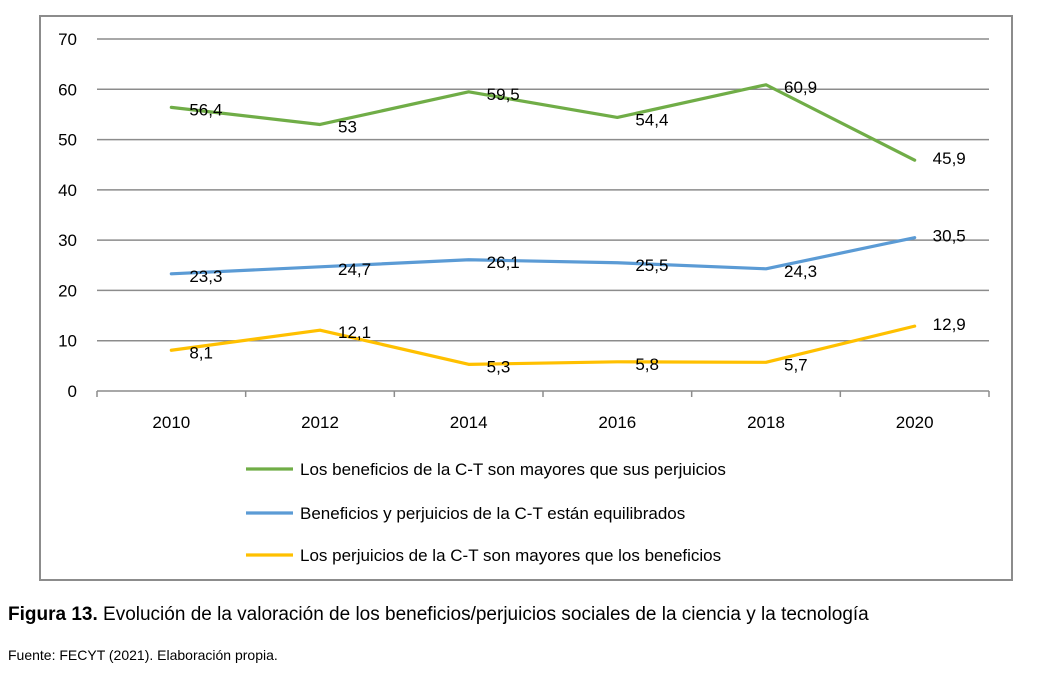 The width and height of the screenshot is (1038, 673). I want to click on data-label: 5,3, so click(499, 366).